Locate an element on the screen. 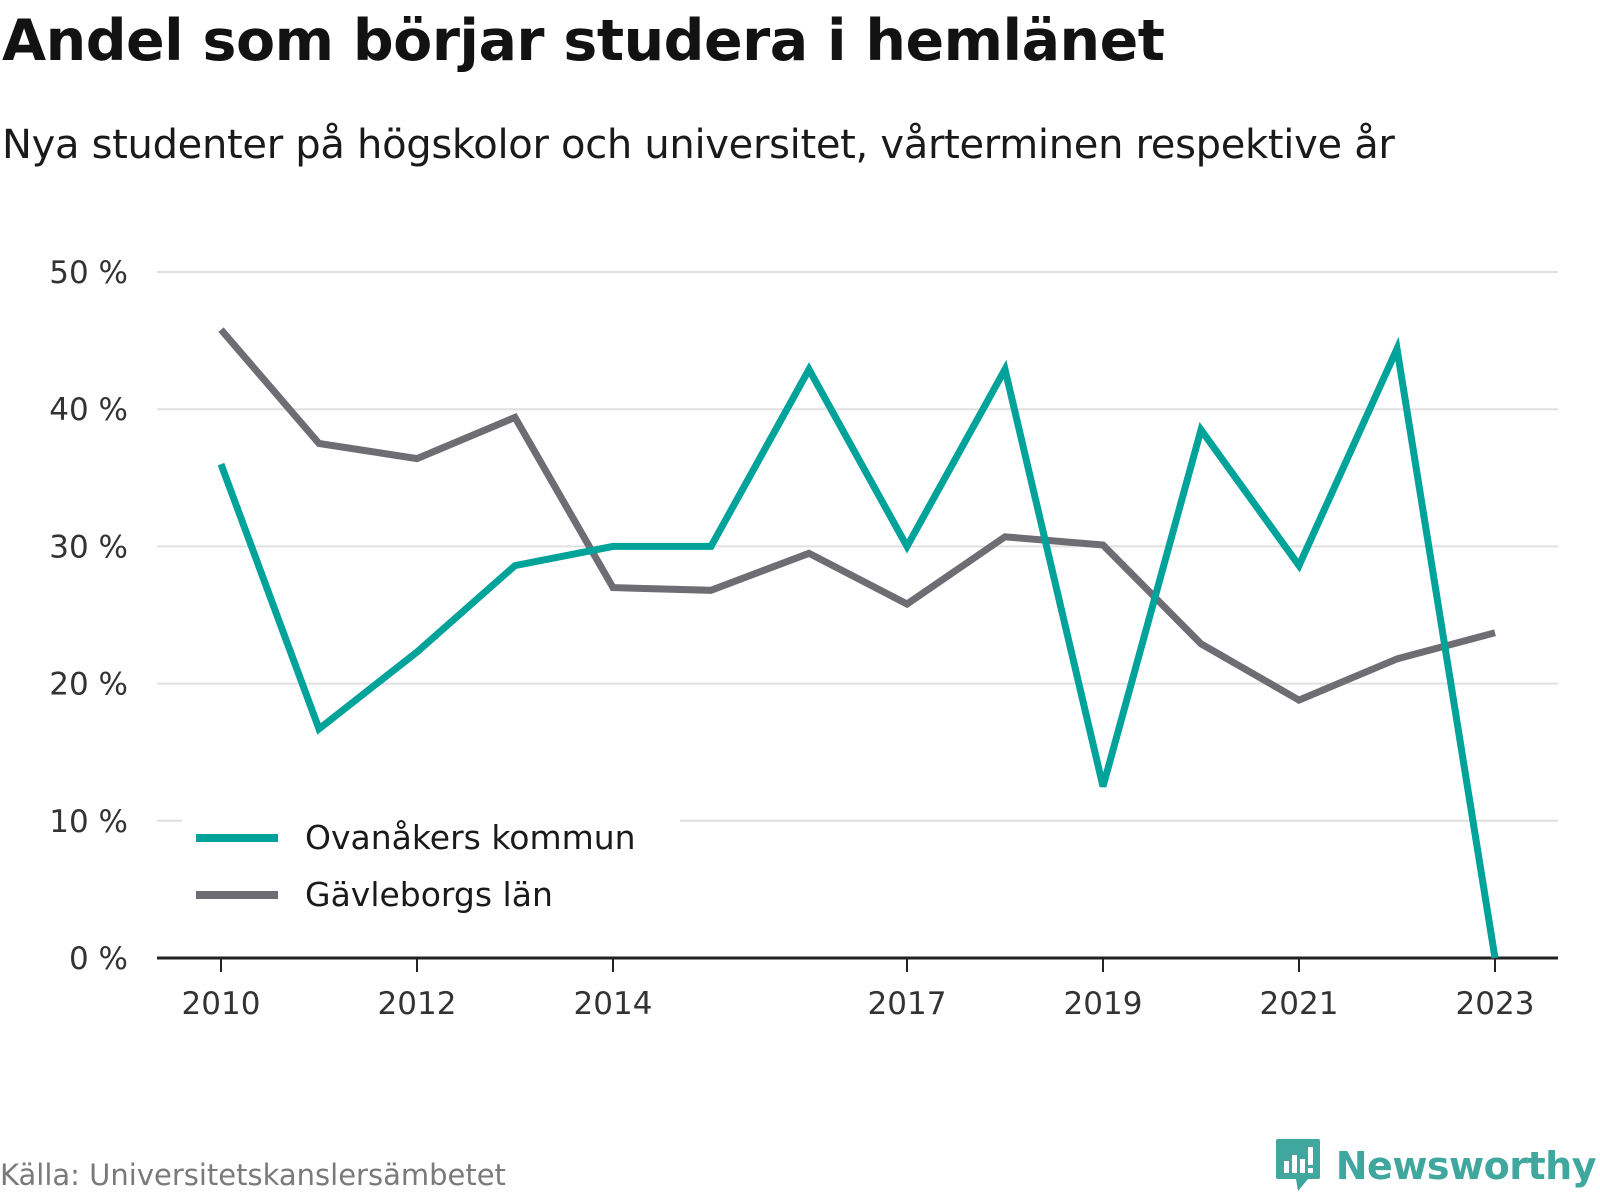 This screenshot has height=1200, width=1600. x-tick-label: 2014 is located at coordinates (613, 1004).